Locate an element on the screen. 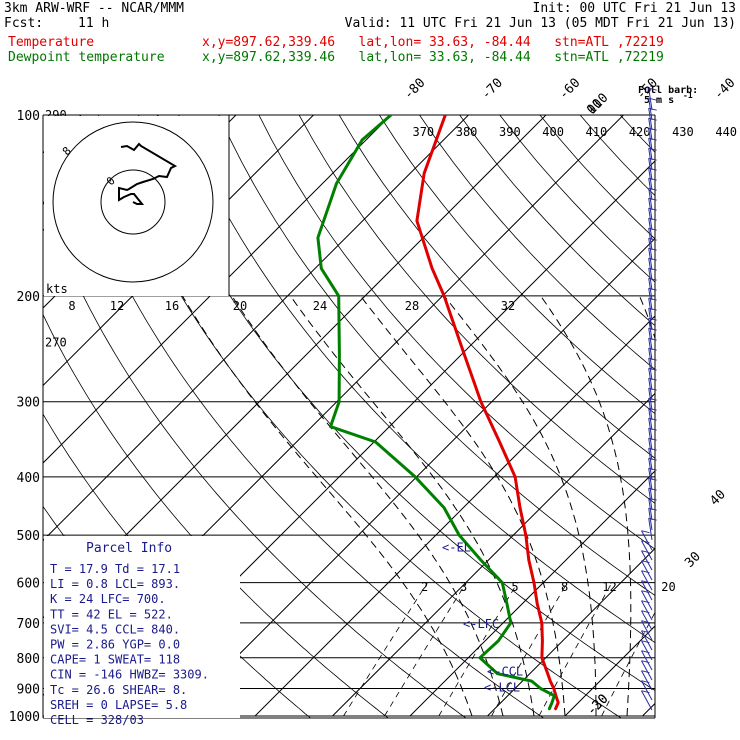 The image size is (740, 740). full-barb-legend-sup: -1 is located at coordinates (688, 95).